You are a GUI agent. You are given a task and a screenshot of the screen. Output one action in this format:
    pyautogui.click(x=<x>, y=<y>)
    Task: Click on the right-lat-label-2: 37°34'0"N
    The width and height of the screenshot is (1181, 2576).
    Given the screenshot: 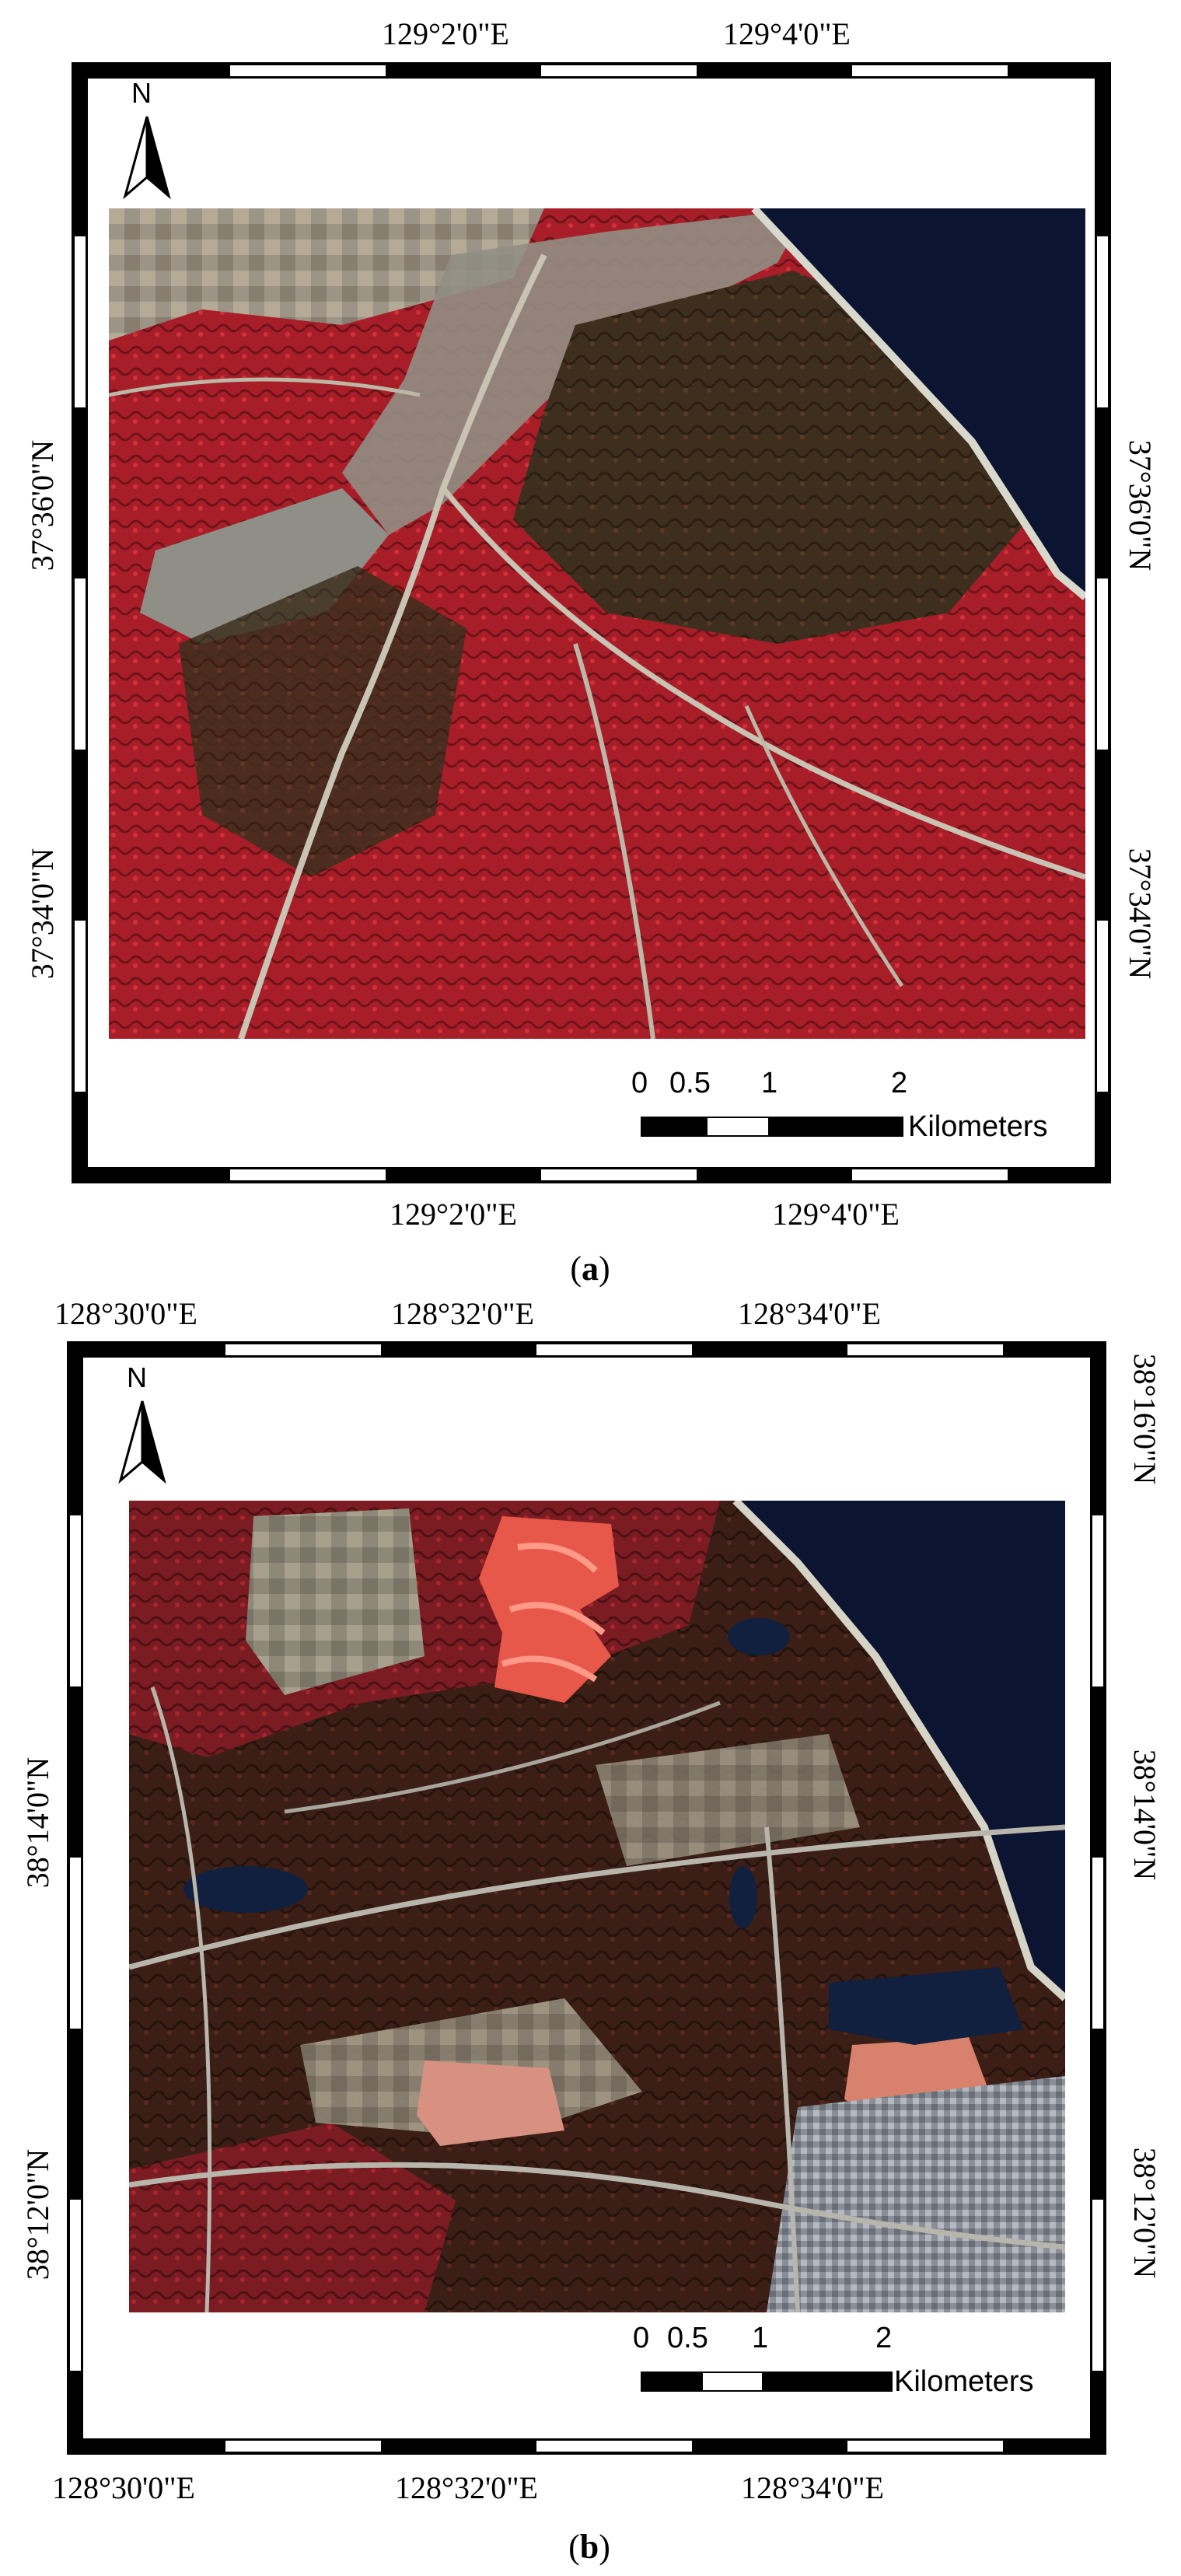 What is the action you would take?
    pyautogui.click(x=1140, y=914)
    